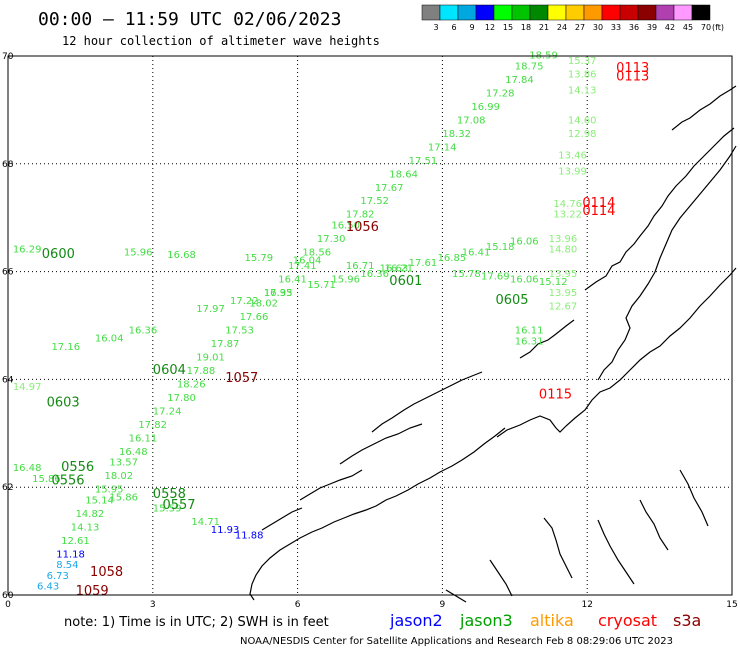 This screenshot has width=740, height=650. Describe the element at coordinates (582, 61) in the screenshot. I see `swh-observation-label: 15.37` at that location.